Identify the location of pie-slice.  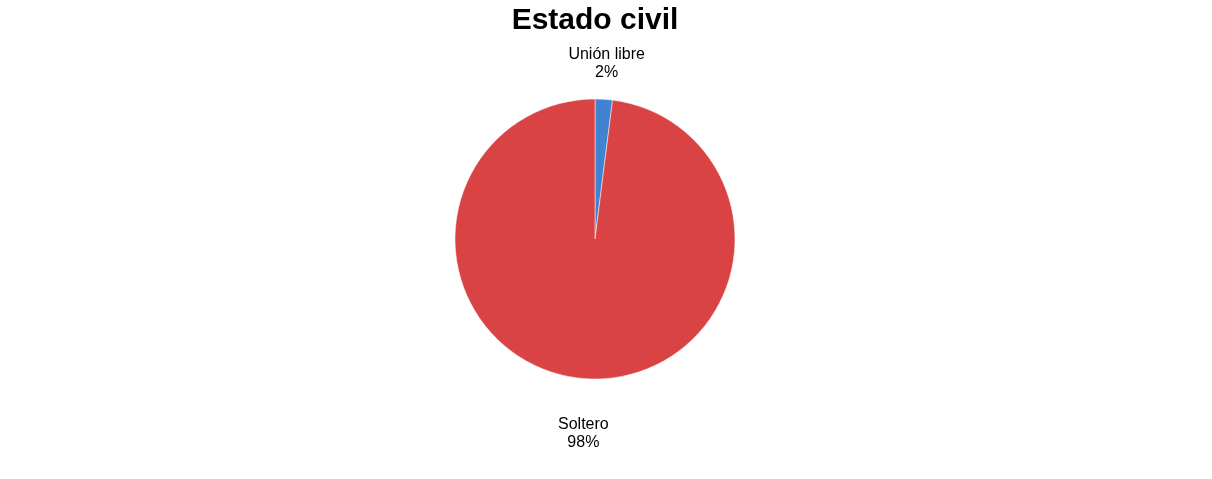
(595, 238).